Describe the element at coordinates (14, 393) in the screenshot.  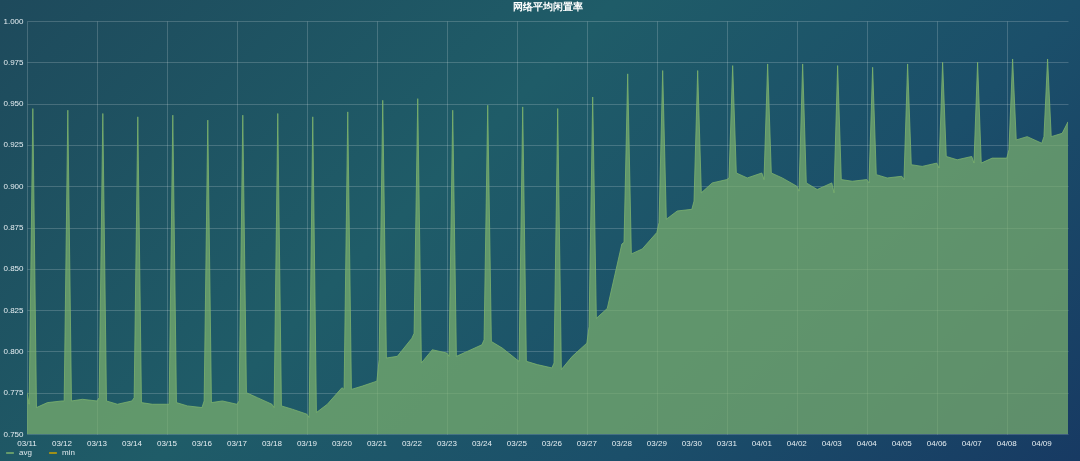
I see `y-tick-label: 0.775` at that location.